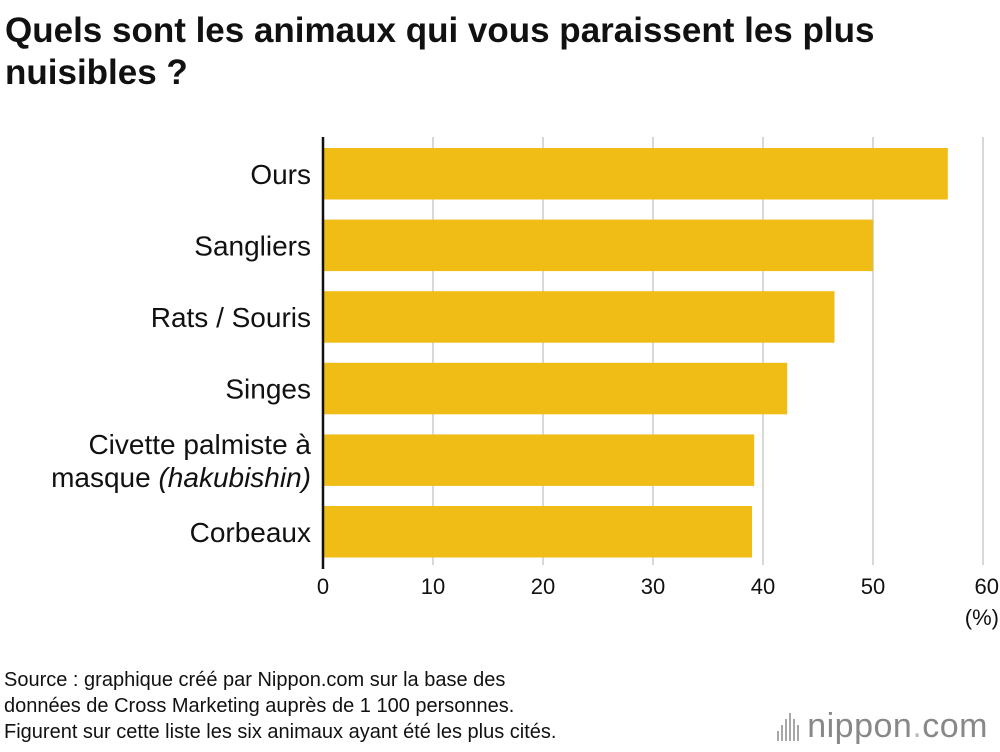  I want to click on logo-name: nippon, so click(860, 726).